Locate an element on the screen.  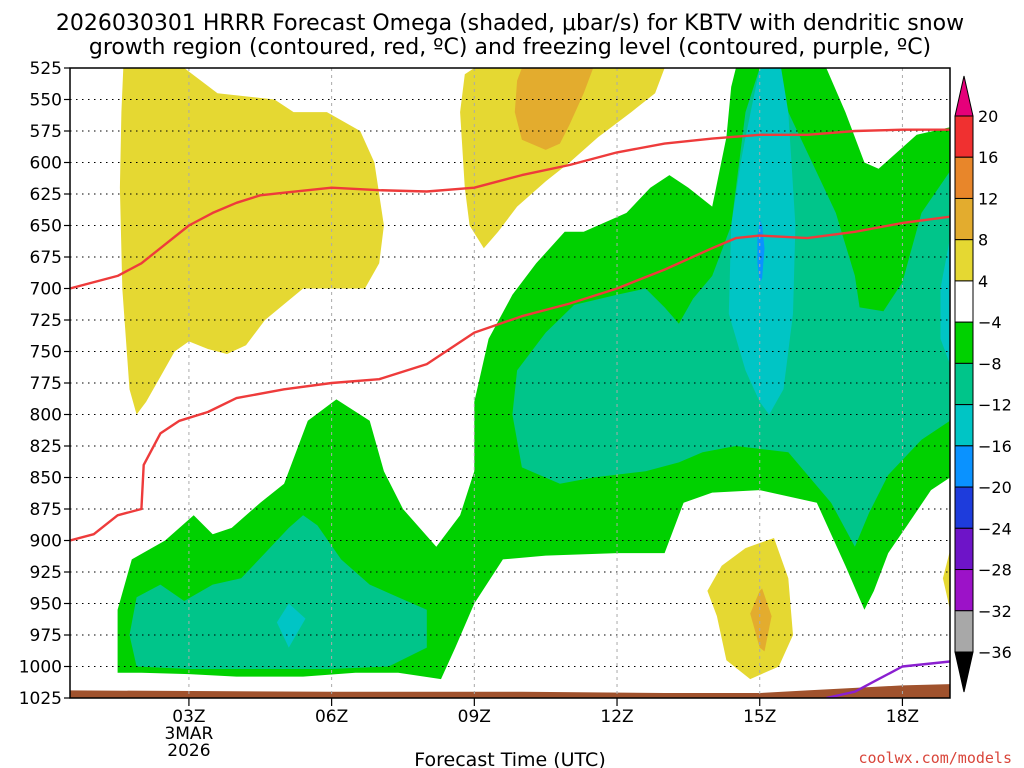
y-tick-label: 625 is located at coordinates (46, 195).